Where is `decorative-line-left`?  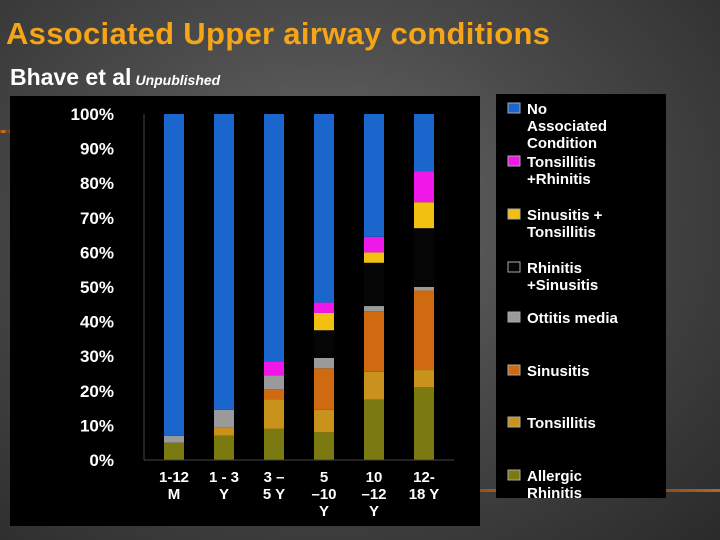 decorative-line-left is located at coordinates (6, 131).